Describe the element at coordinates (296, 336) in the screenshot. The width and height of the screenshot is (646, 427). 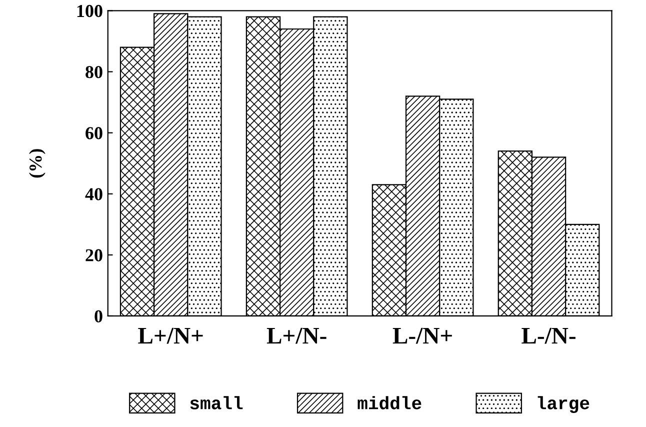
I see `x-tick-label: L+/N-` at that location.